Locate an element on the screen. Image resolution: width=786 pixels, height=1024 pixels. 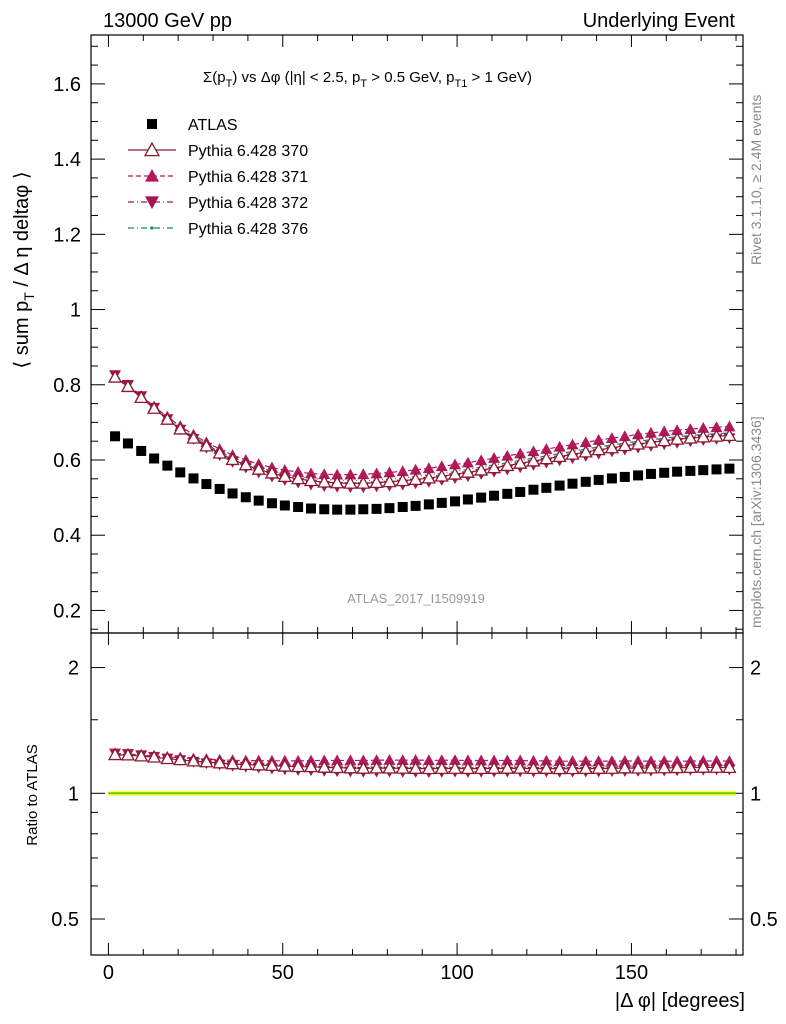
plot-title-c-sub: T1 is located at coordinates (461, 84).